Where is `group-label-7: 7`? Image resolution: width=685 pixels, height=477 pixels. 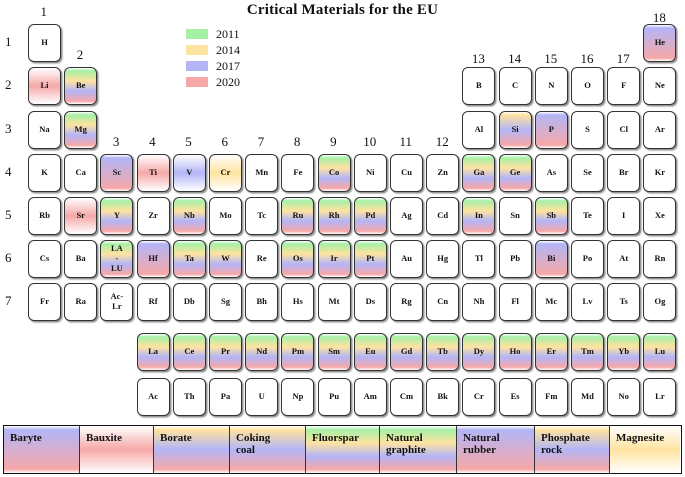
group-label-7: 7 is located at coordinates (261, 141).